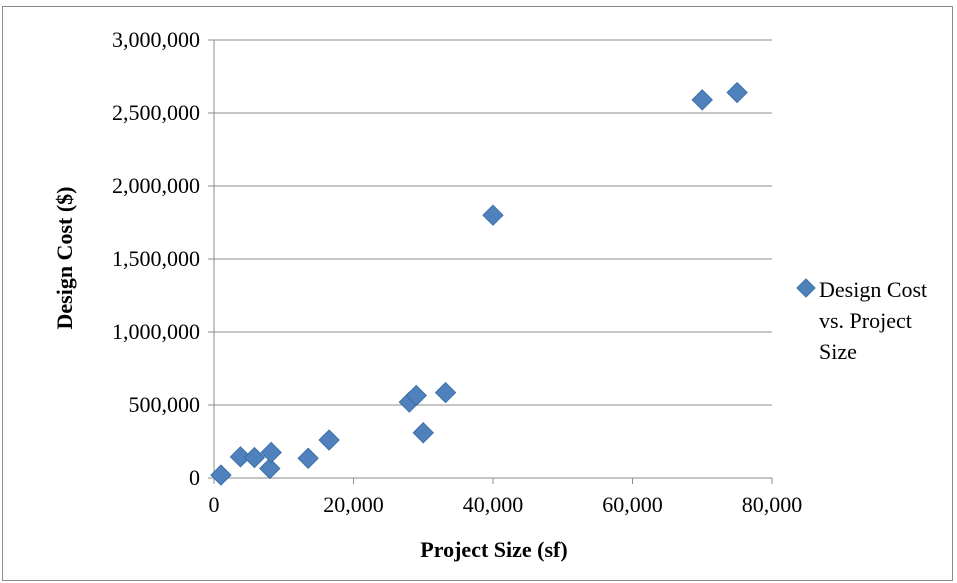  What do you see at coordinates (214, 504) in the screenshot?
I see `x-tick-label-0: 0` at bounding box center [214, 504].